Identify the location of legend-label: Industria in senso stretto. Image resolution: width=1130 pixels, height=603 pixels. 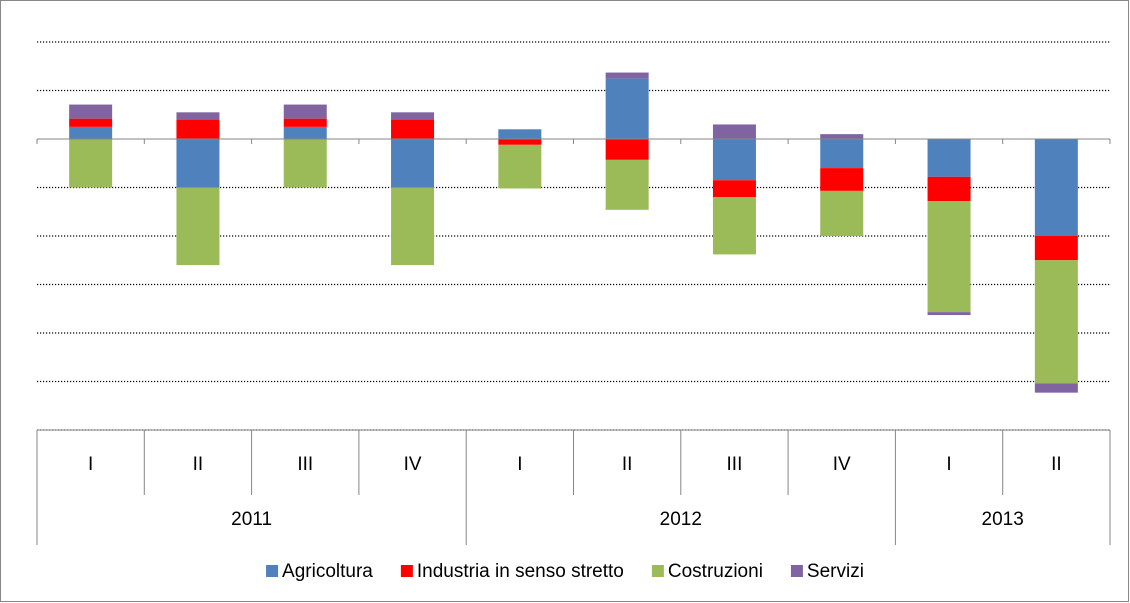
(520, 571).